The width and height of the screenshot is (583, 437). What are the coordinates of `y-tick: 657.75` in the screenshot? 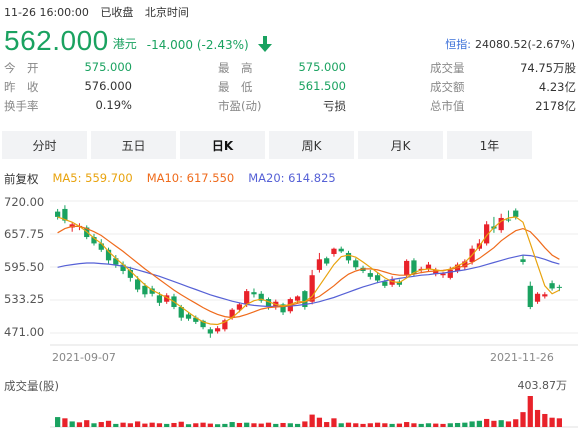 It's located at (24, 234).